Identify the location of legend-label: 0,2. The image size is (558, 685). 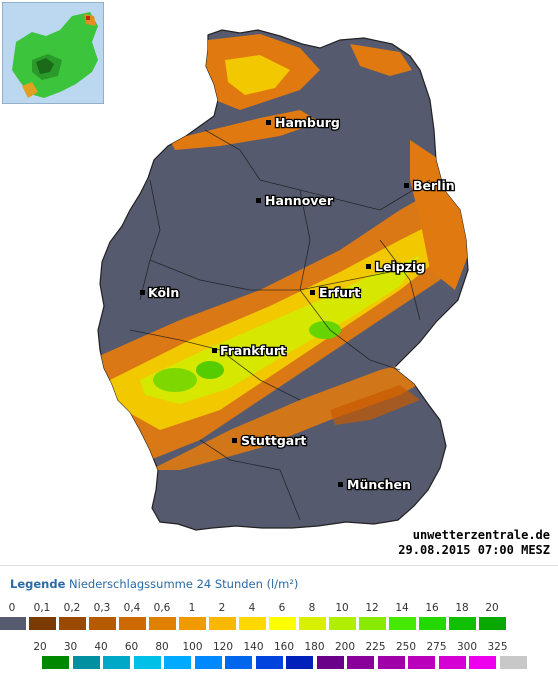
(72, 608).